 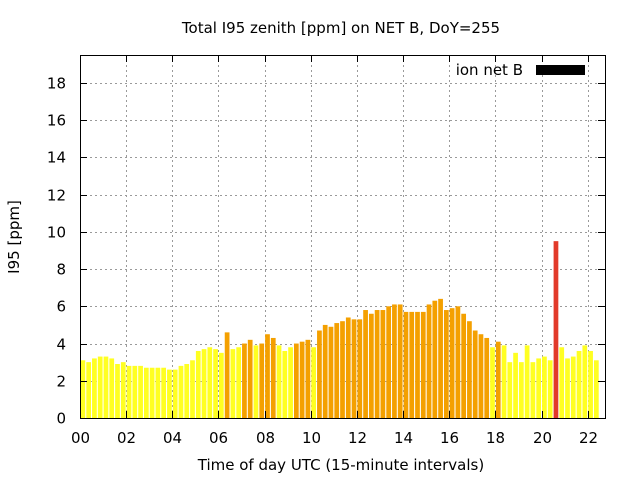 What do you see at coordinates (172, 438) in the screenshot?
I see `x-tick-label: 04` at bounding box center [172, 438].